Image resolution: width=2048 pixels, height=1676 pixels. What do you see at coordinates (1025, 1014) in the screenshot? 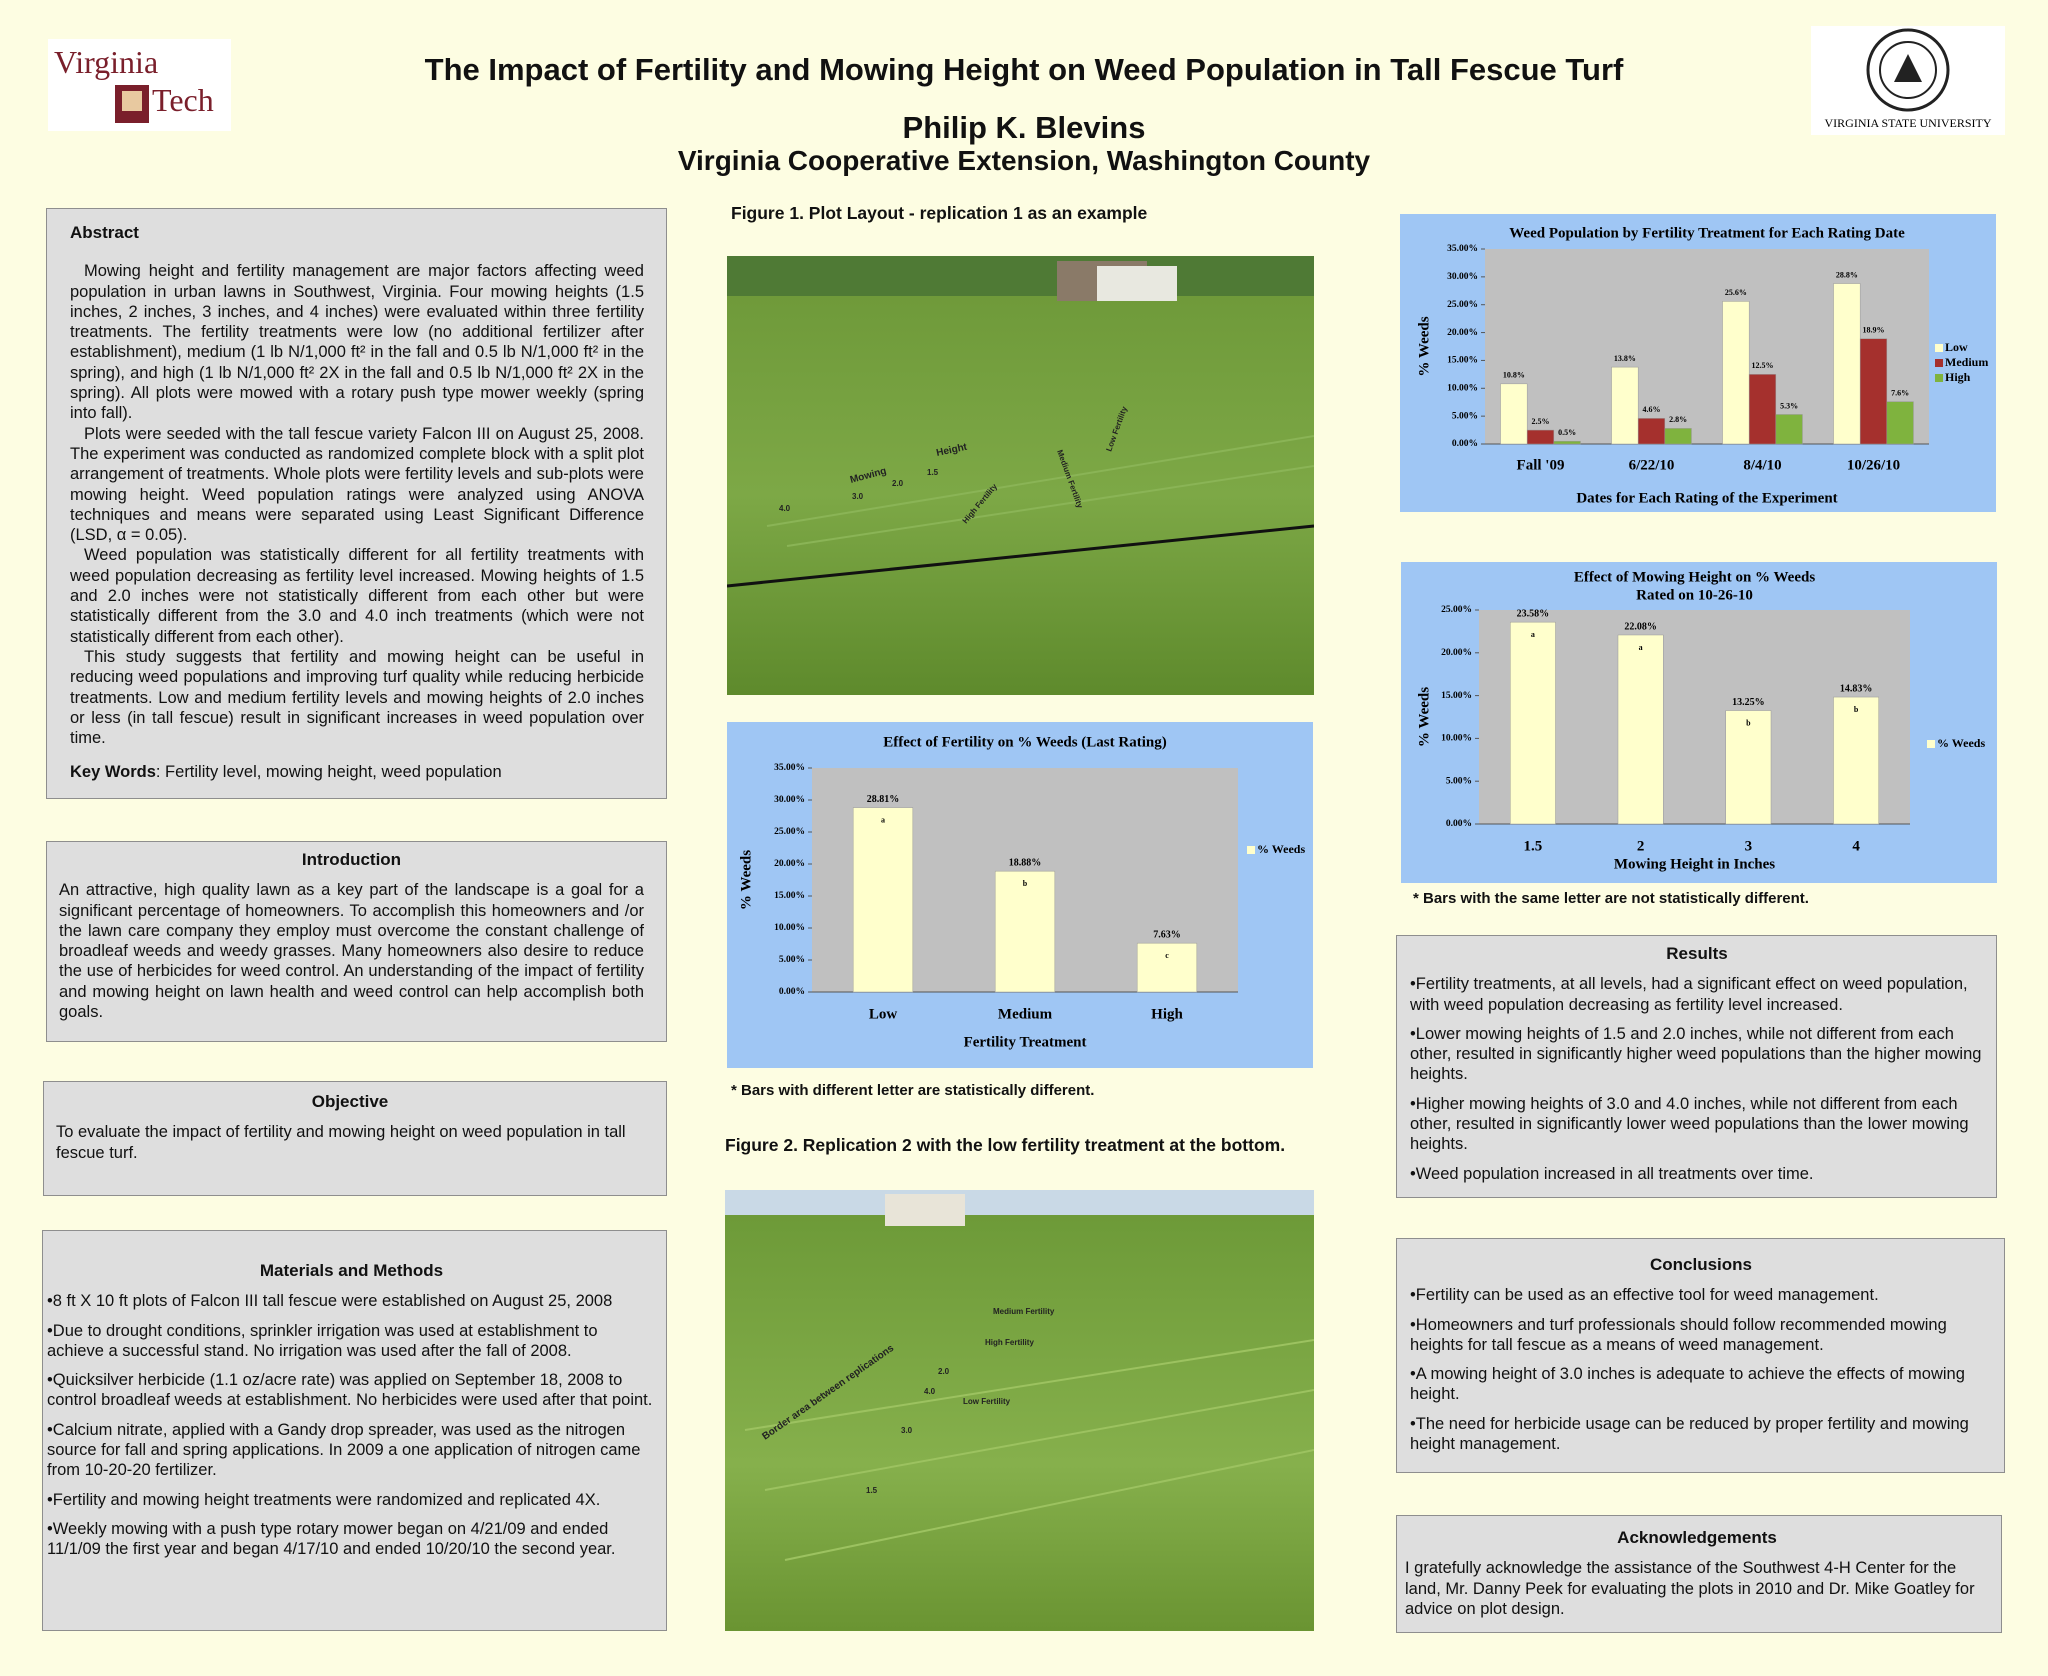
I see `x-tick-label: Medium` at bounding box center [1025, 1014].